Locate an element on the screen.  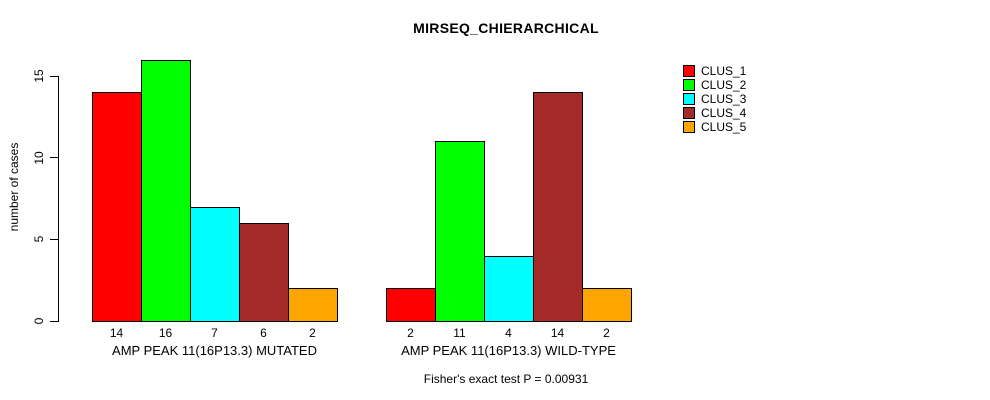
y-axis-tick-label: 10 is located at coordinates (39, 157).